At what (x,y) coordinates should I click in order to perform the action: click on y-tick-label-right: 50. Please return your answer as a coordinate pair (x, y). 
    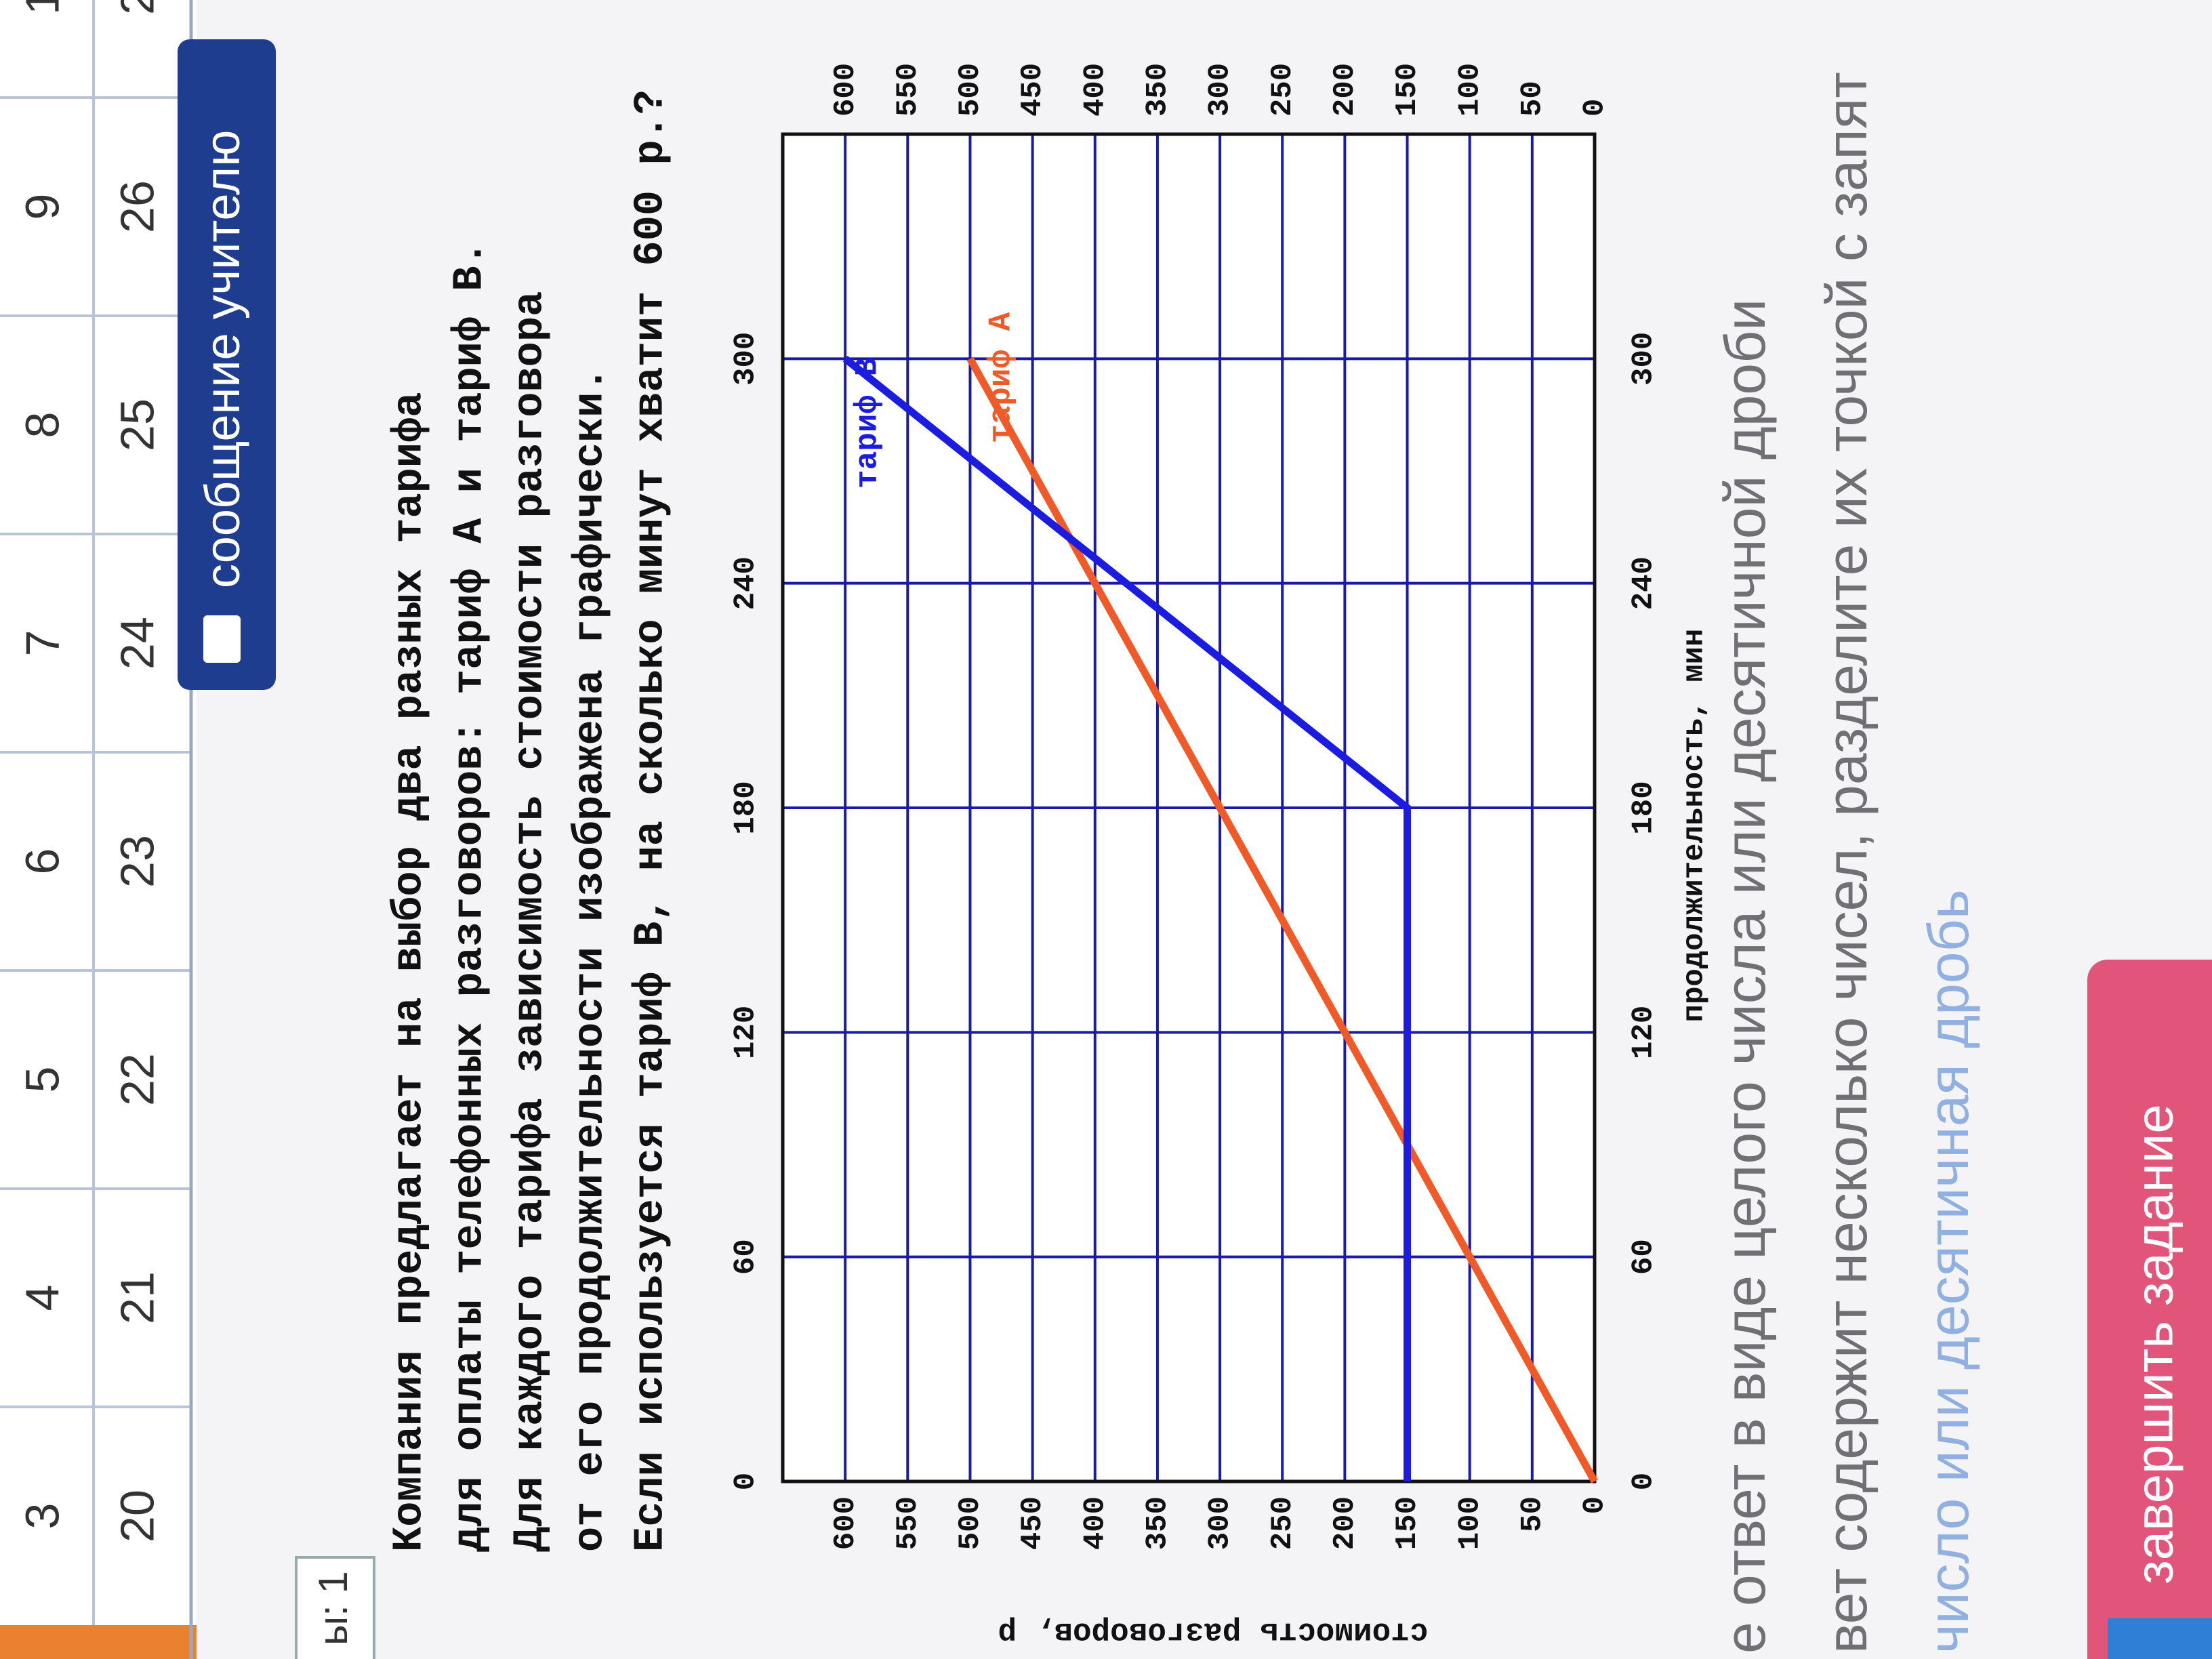
    Looking at the image, I should click on (1532, 99).